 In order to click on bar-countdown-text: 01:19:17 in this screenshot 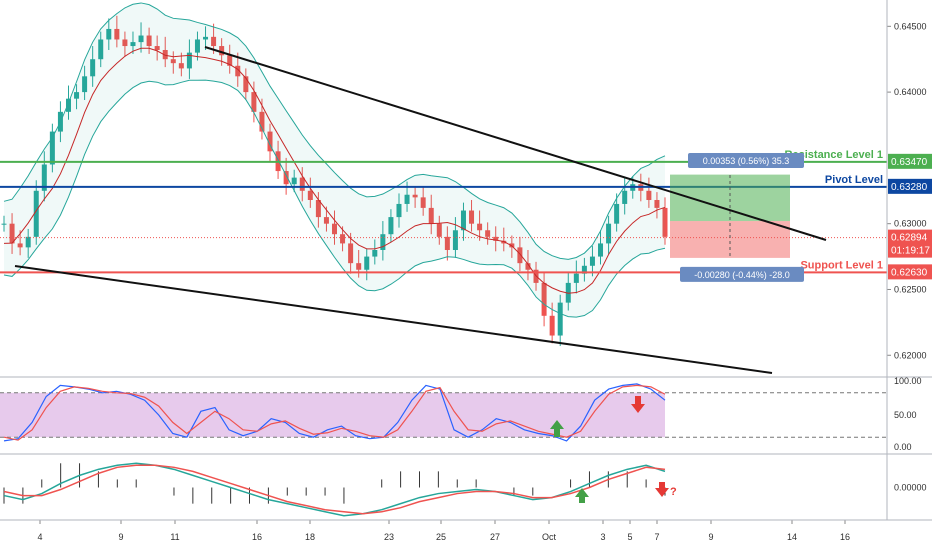, I will do `click(910, 251)`.